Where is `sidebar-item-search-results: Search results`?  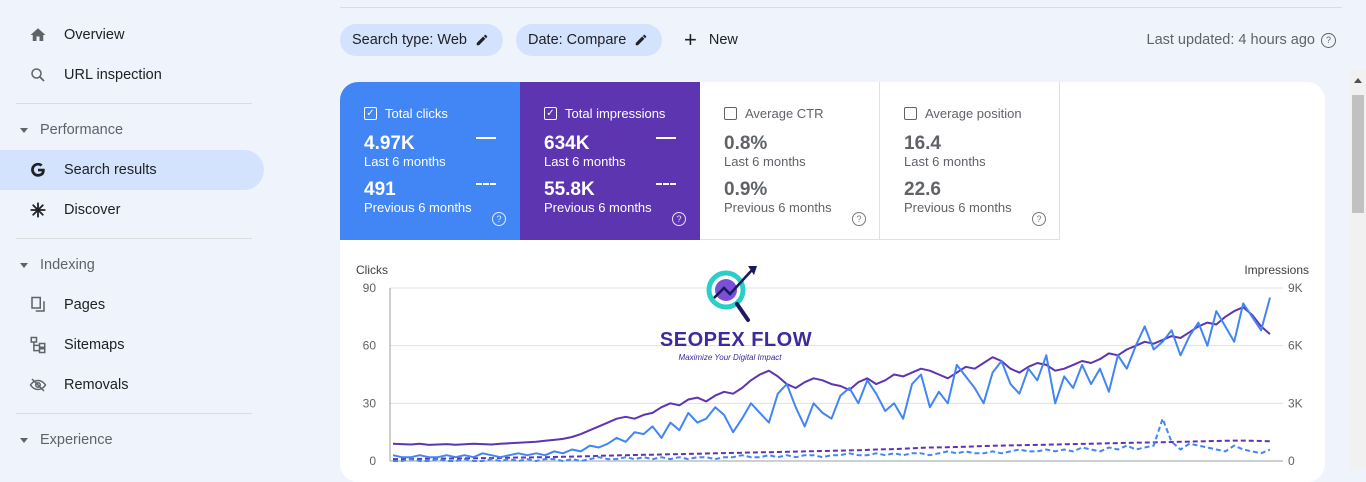
sidebar-item-search-results: Search results is located at coordinates (132, 170).